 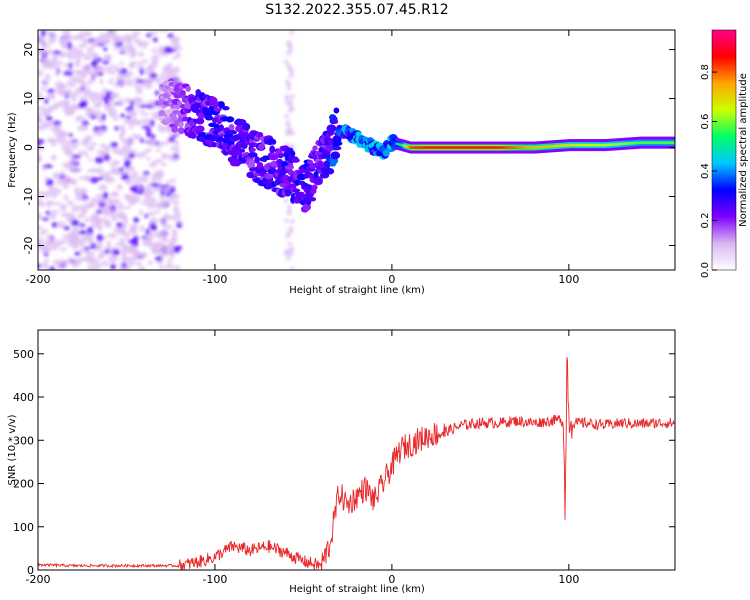 What do you see at coordinates (356, 10) in the screenshot?
I see `figure-title: S132.2022.355.07.45.R12` at bounding box center [356, 10].